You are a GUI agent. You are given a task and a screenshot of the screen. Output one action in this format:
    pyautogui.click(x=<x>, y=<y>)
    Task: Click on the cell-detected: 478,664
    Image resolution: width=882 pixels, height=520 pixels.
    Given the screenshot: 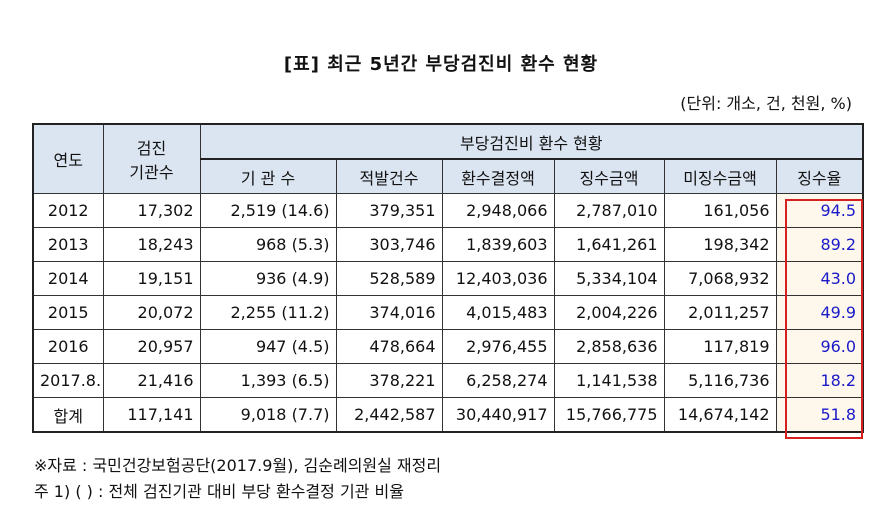 What is the action you would take?
    pyautogui.click(x=389, y=346)
    